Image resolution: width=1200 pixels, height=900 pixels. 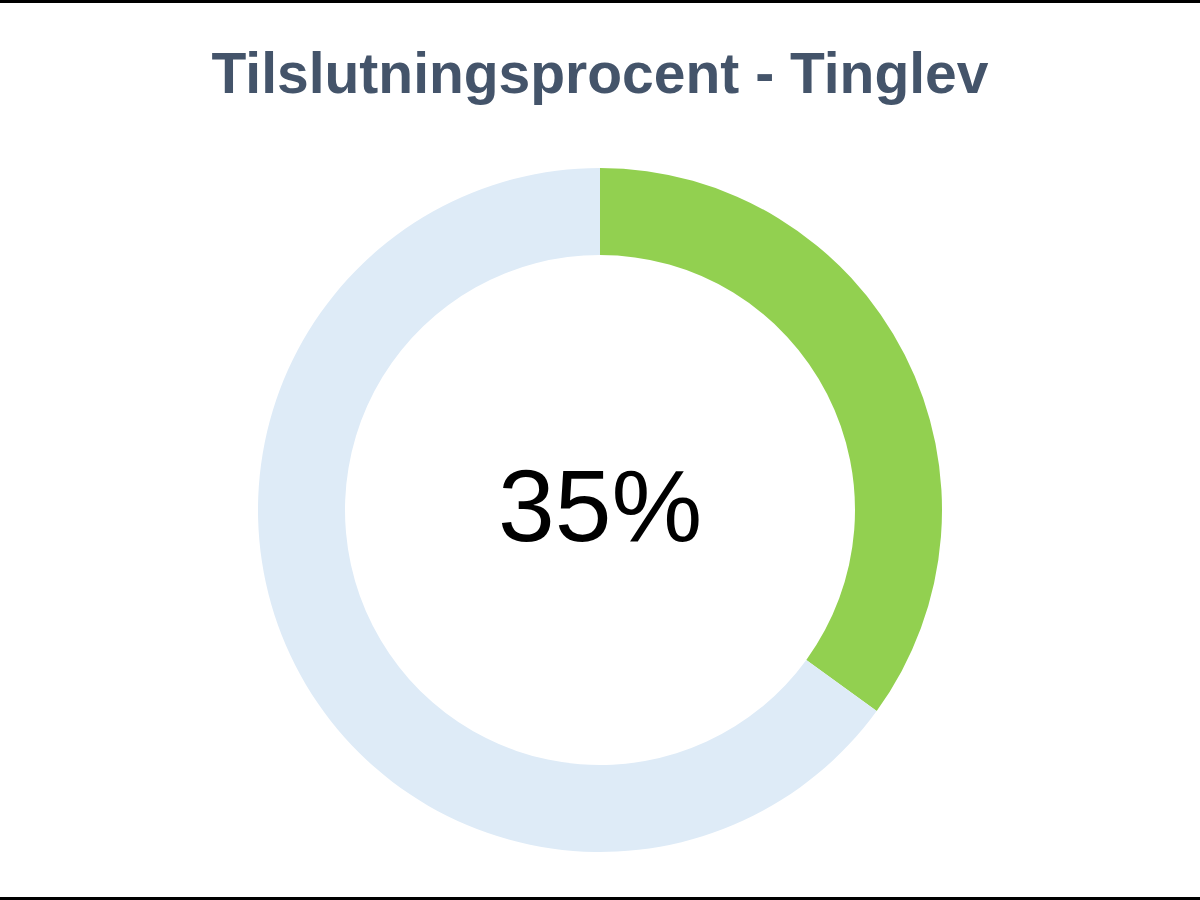 What do you see at coordinates (600, 506) in the screenshot?
I see `text: 35%` at bounding box center [600, 506].